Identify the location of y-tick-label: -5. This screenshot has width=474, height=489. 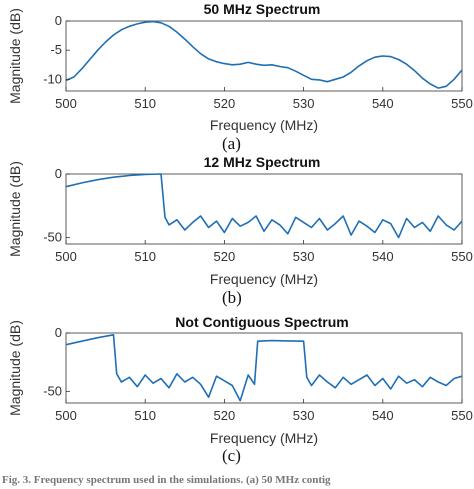
(56, 49).